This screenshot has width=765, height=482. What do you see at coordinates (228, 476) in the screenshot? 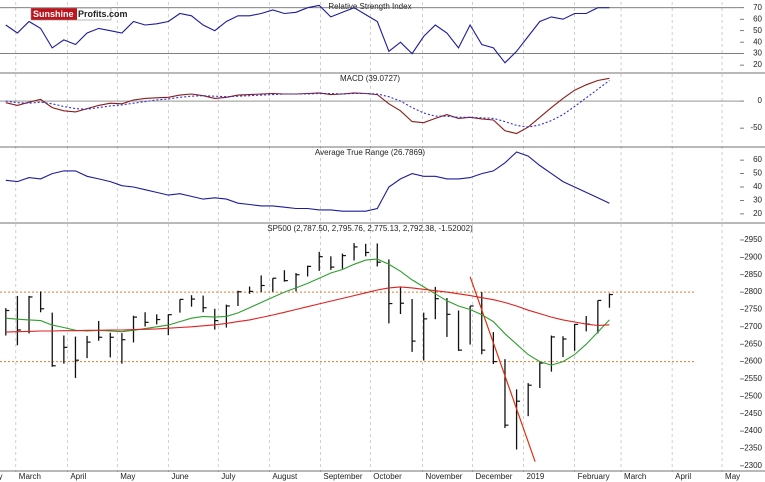
I see `x-tick-label: July` at bounding box center [228, 476].